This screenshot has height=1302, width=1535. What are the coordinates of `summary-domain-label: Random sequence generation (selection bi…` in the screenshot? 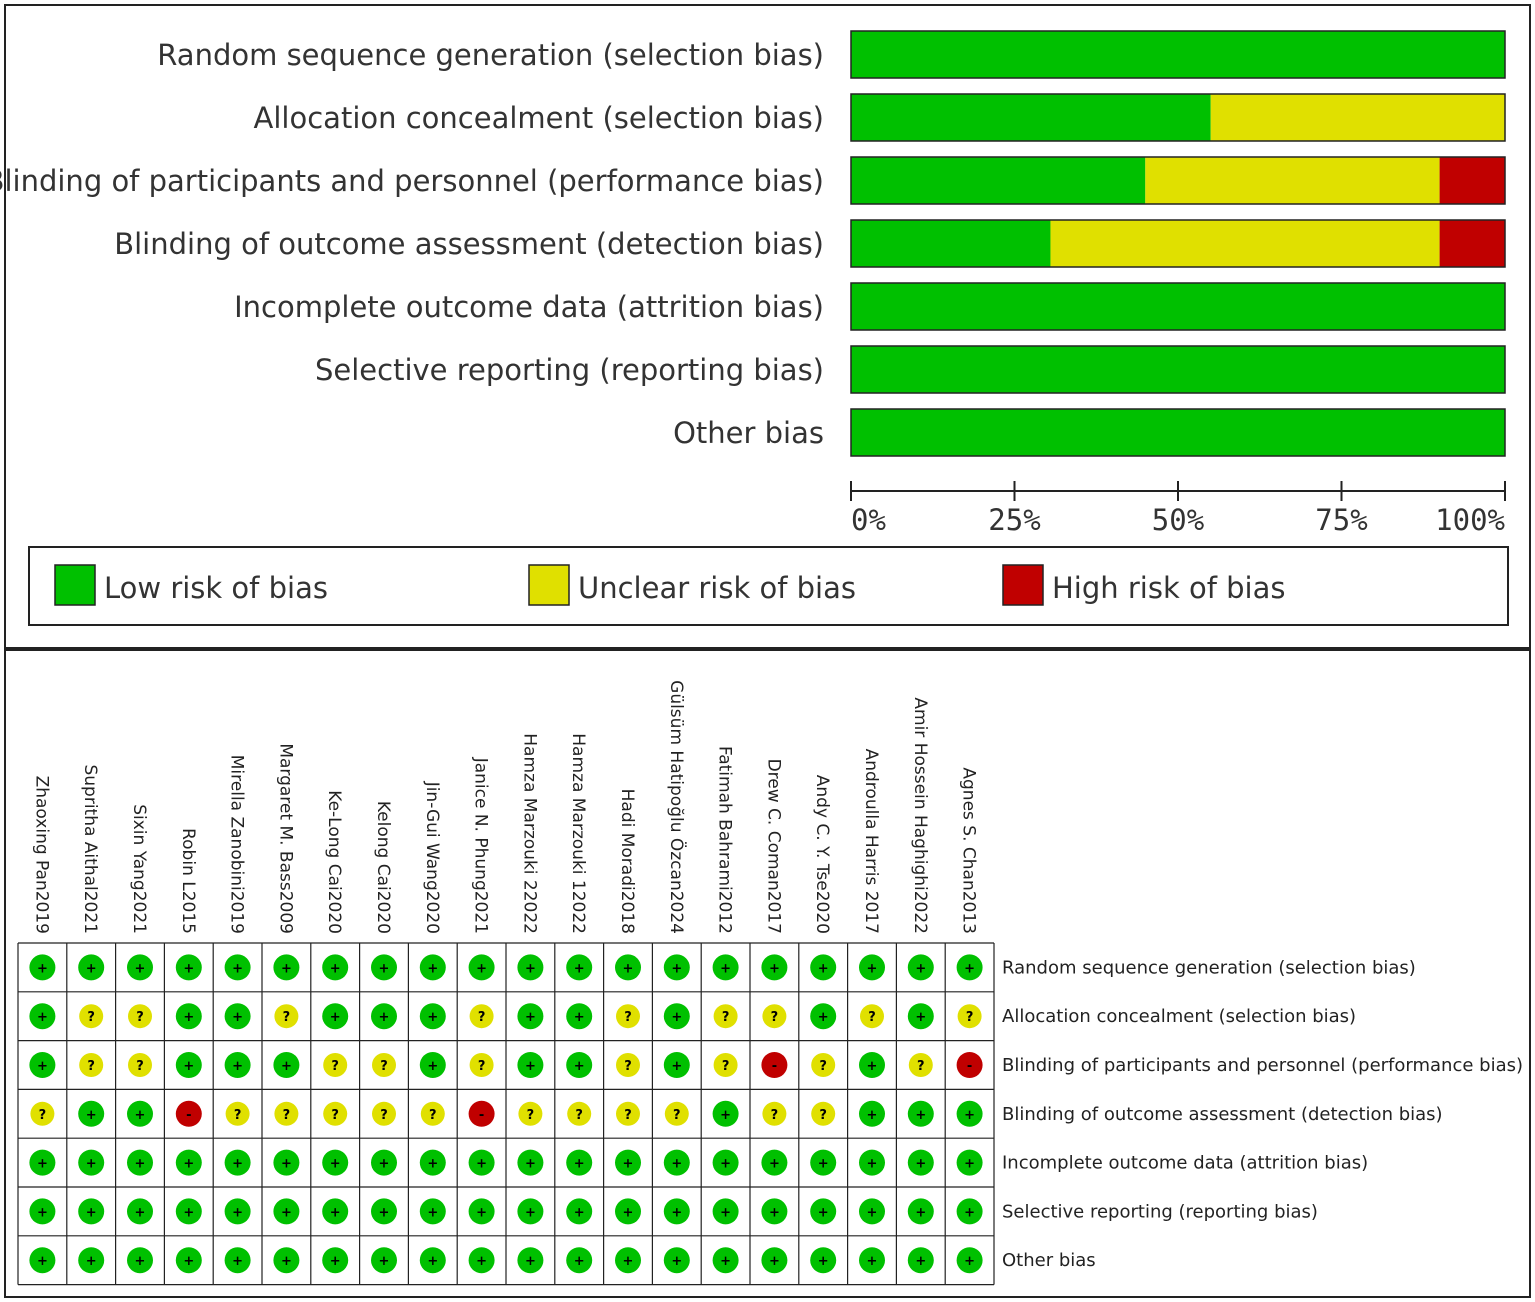 It's located at (1209, 967).